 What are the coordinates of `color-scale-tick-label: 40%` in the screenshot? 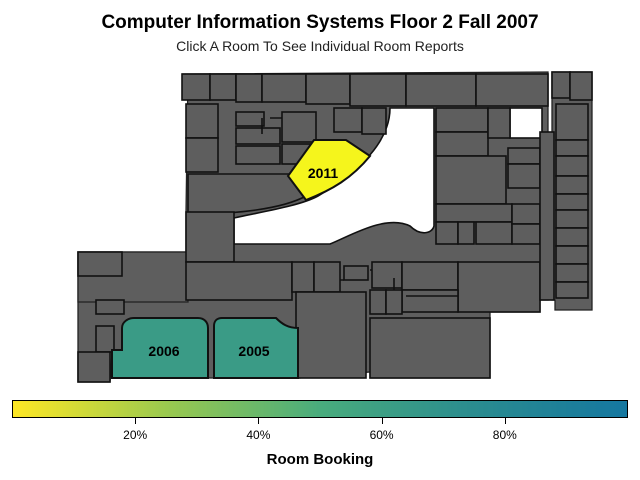 It's located at (258, 435).